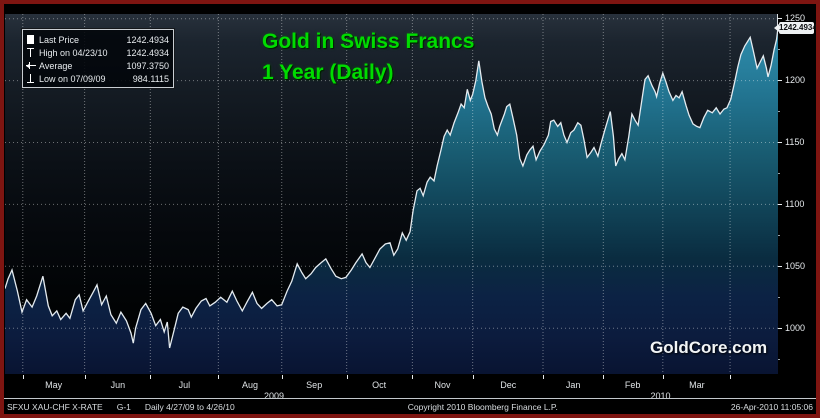 The image size is (820, 418). Describe the element at coordinates (118, 385) in the screenshot. I see `x-axis-month-label: Jun` at that location.